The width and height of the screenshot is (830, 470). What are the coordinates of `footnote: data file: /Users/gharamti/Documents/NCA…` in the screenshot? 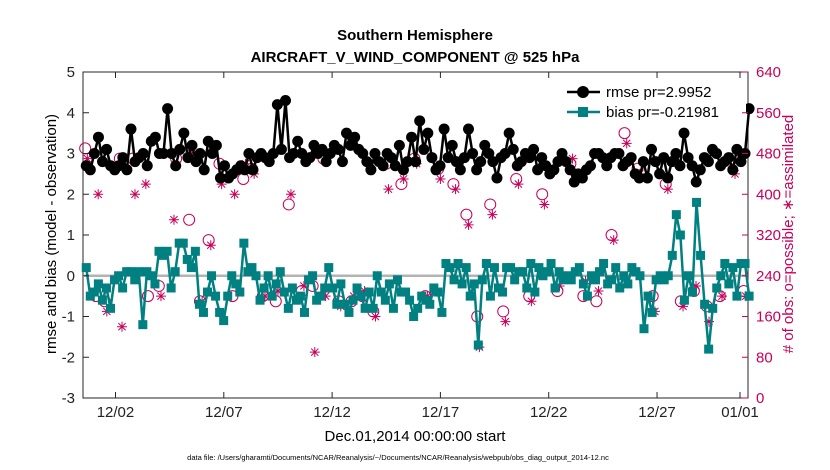 It's located at (398, 457).